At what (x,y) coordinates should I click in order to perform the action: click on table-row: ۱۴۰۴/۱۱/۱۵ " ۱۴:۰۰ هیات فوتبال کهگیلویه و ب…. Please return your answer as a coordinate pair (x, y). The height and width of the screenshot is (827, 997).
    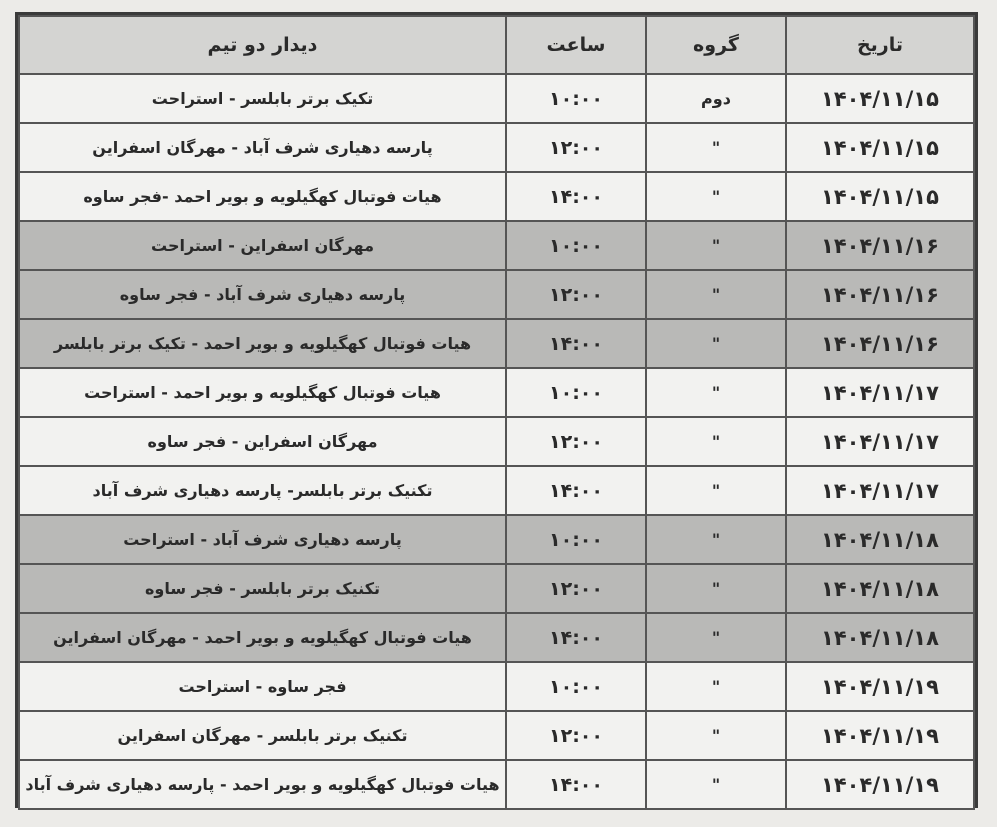
    Looking at the image, I should click on (496, 196).